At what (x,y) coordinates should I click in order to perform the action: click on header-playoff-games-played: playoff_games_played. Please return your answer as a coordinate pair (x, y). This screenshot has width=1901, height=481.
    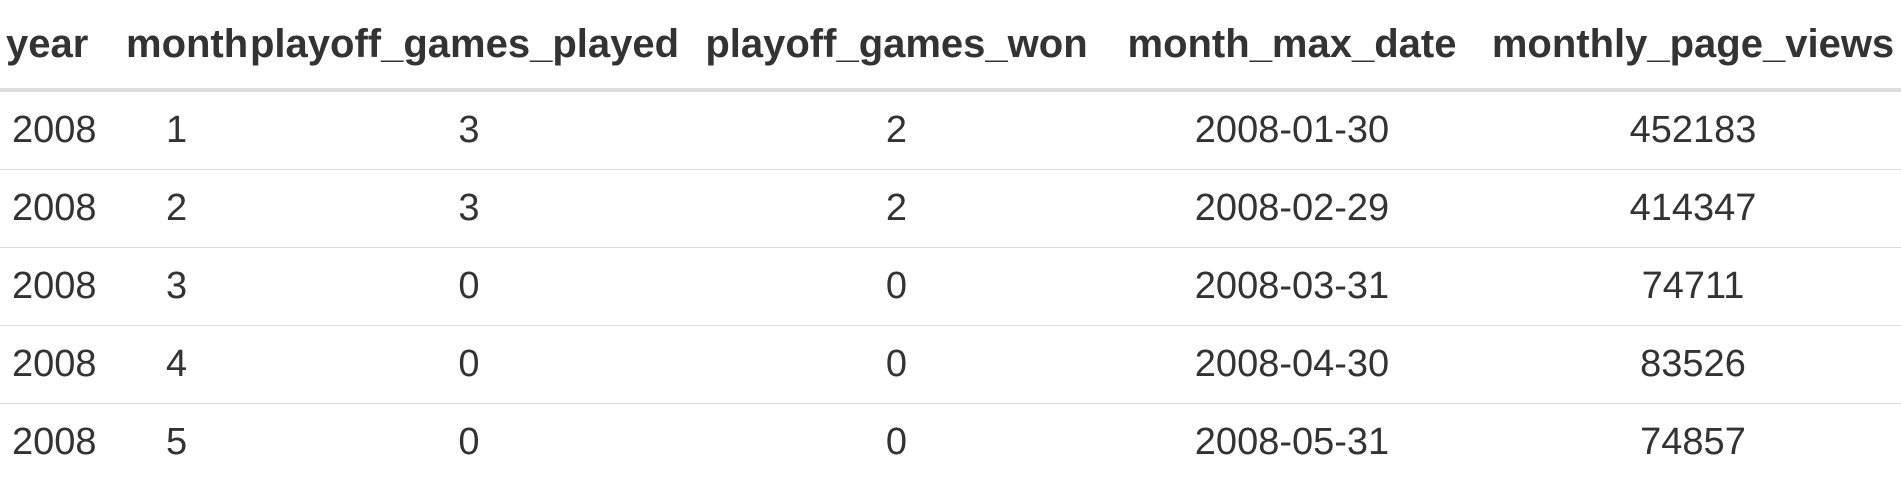
    Looking at the image, I should click on (469, 45).